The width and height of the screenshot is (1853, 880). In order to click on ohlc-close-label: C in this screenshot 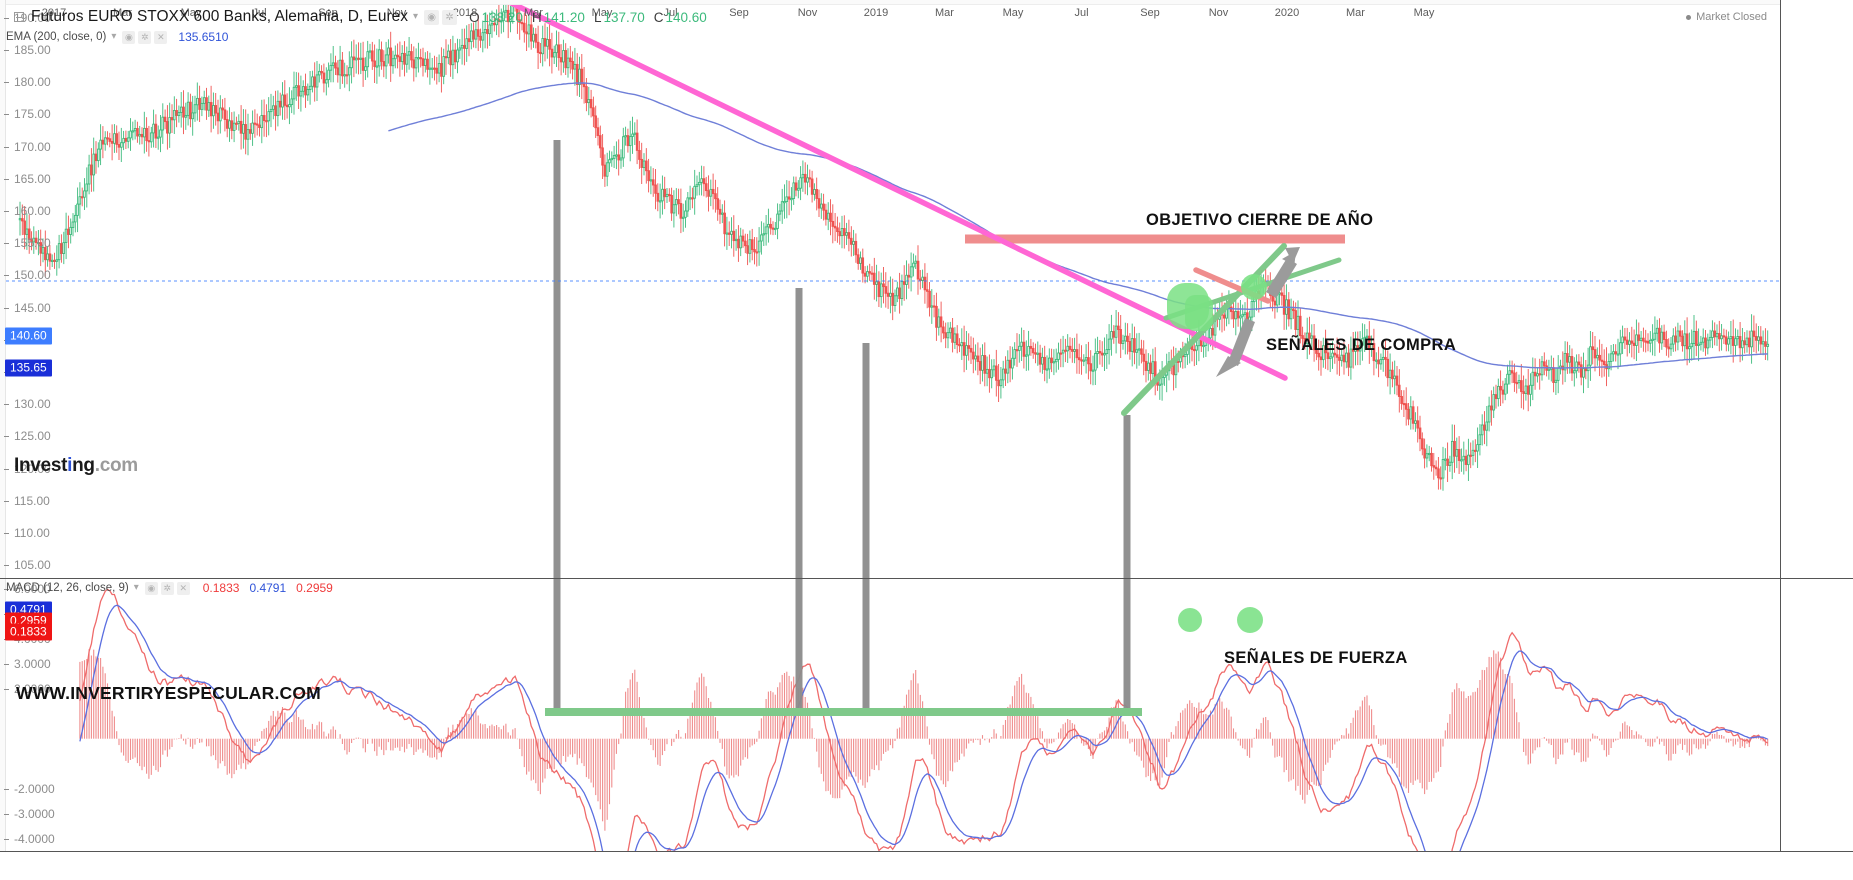, I will do `click(658, 17)`.